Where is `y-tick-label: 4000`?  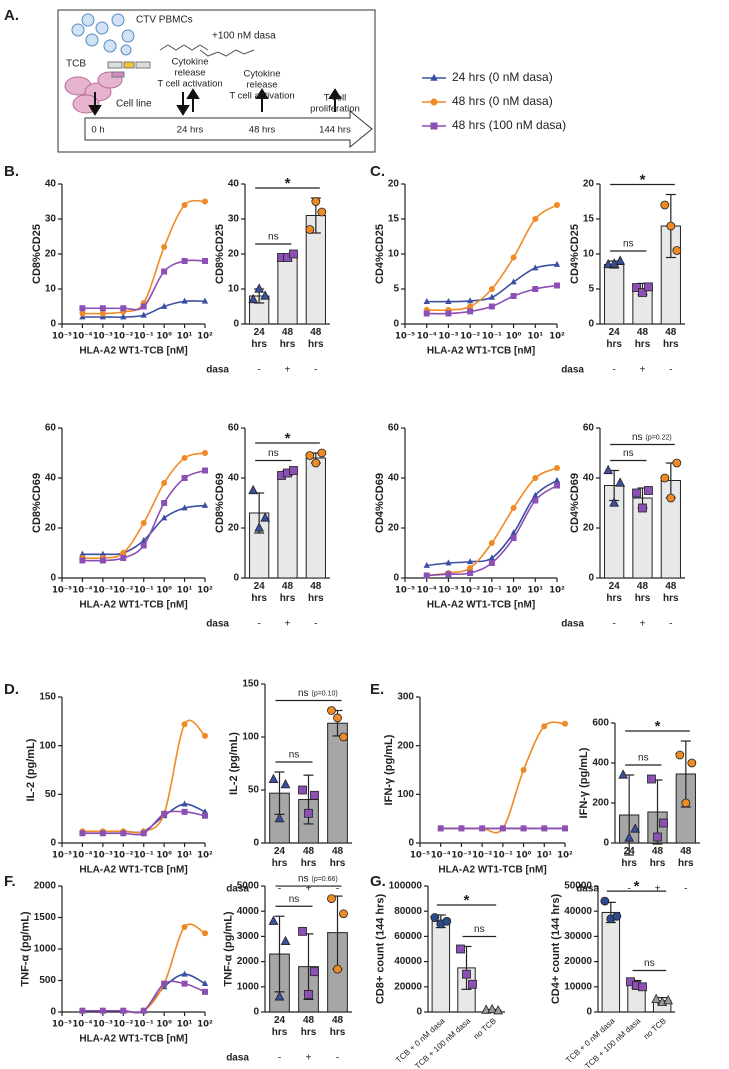
y-tick-label: 4000 is located at coordinates (248, 911).